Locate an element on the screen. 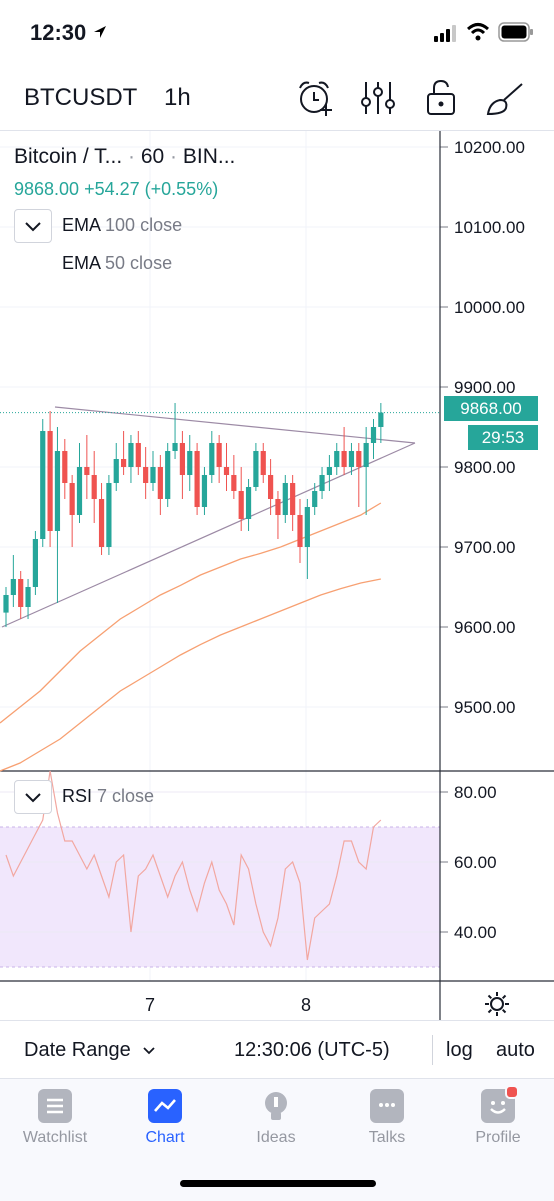 Image resolution: width=554 pixels, height=1201 pixels. rsi-tick-label: 60.00 is located at coordinates (475, 862).